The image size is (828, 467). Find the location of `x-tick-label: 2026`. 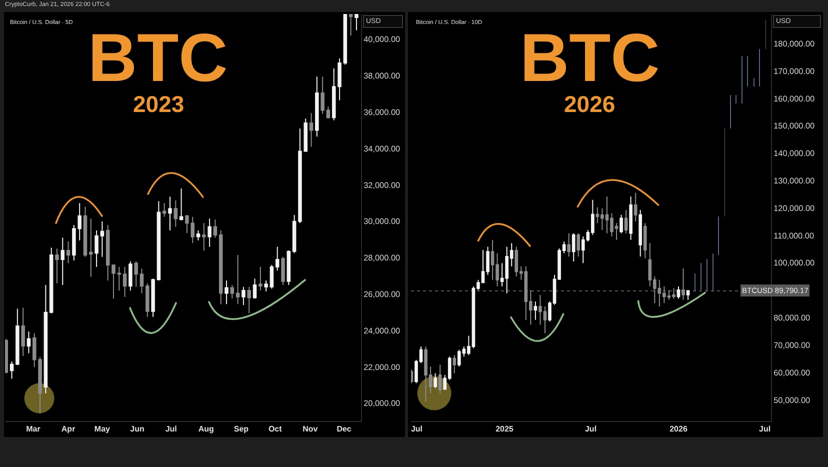

x-tick-label: 2026 is located at coordinates (679, 429).